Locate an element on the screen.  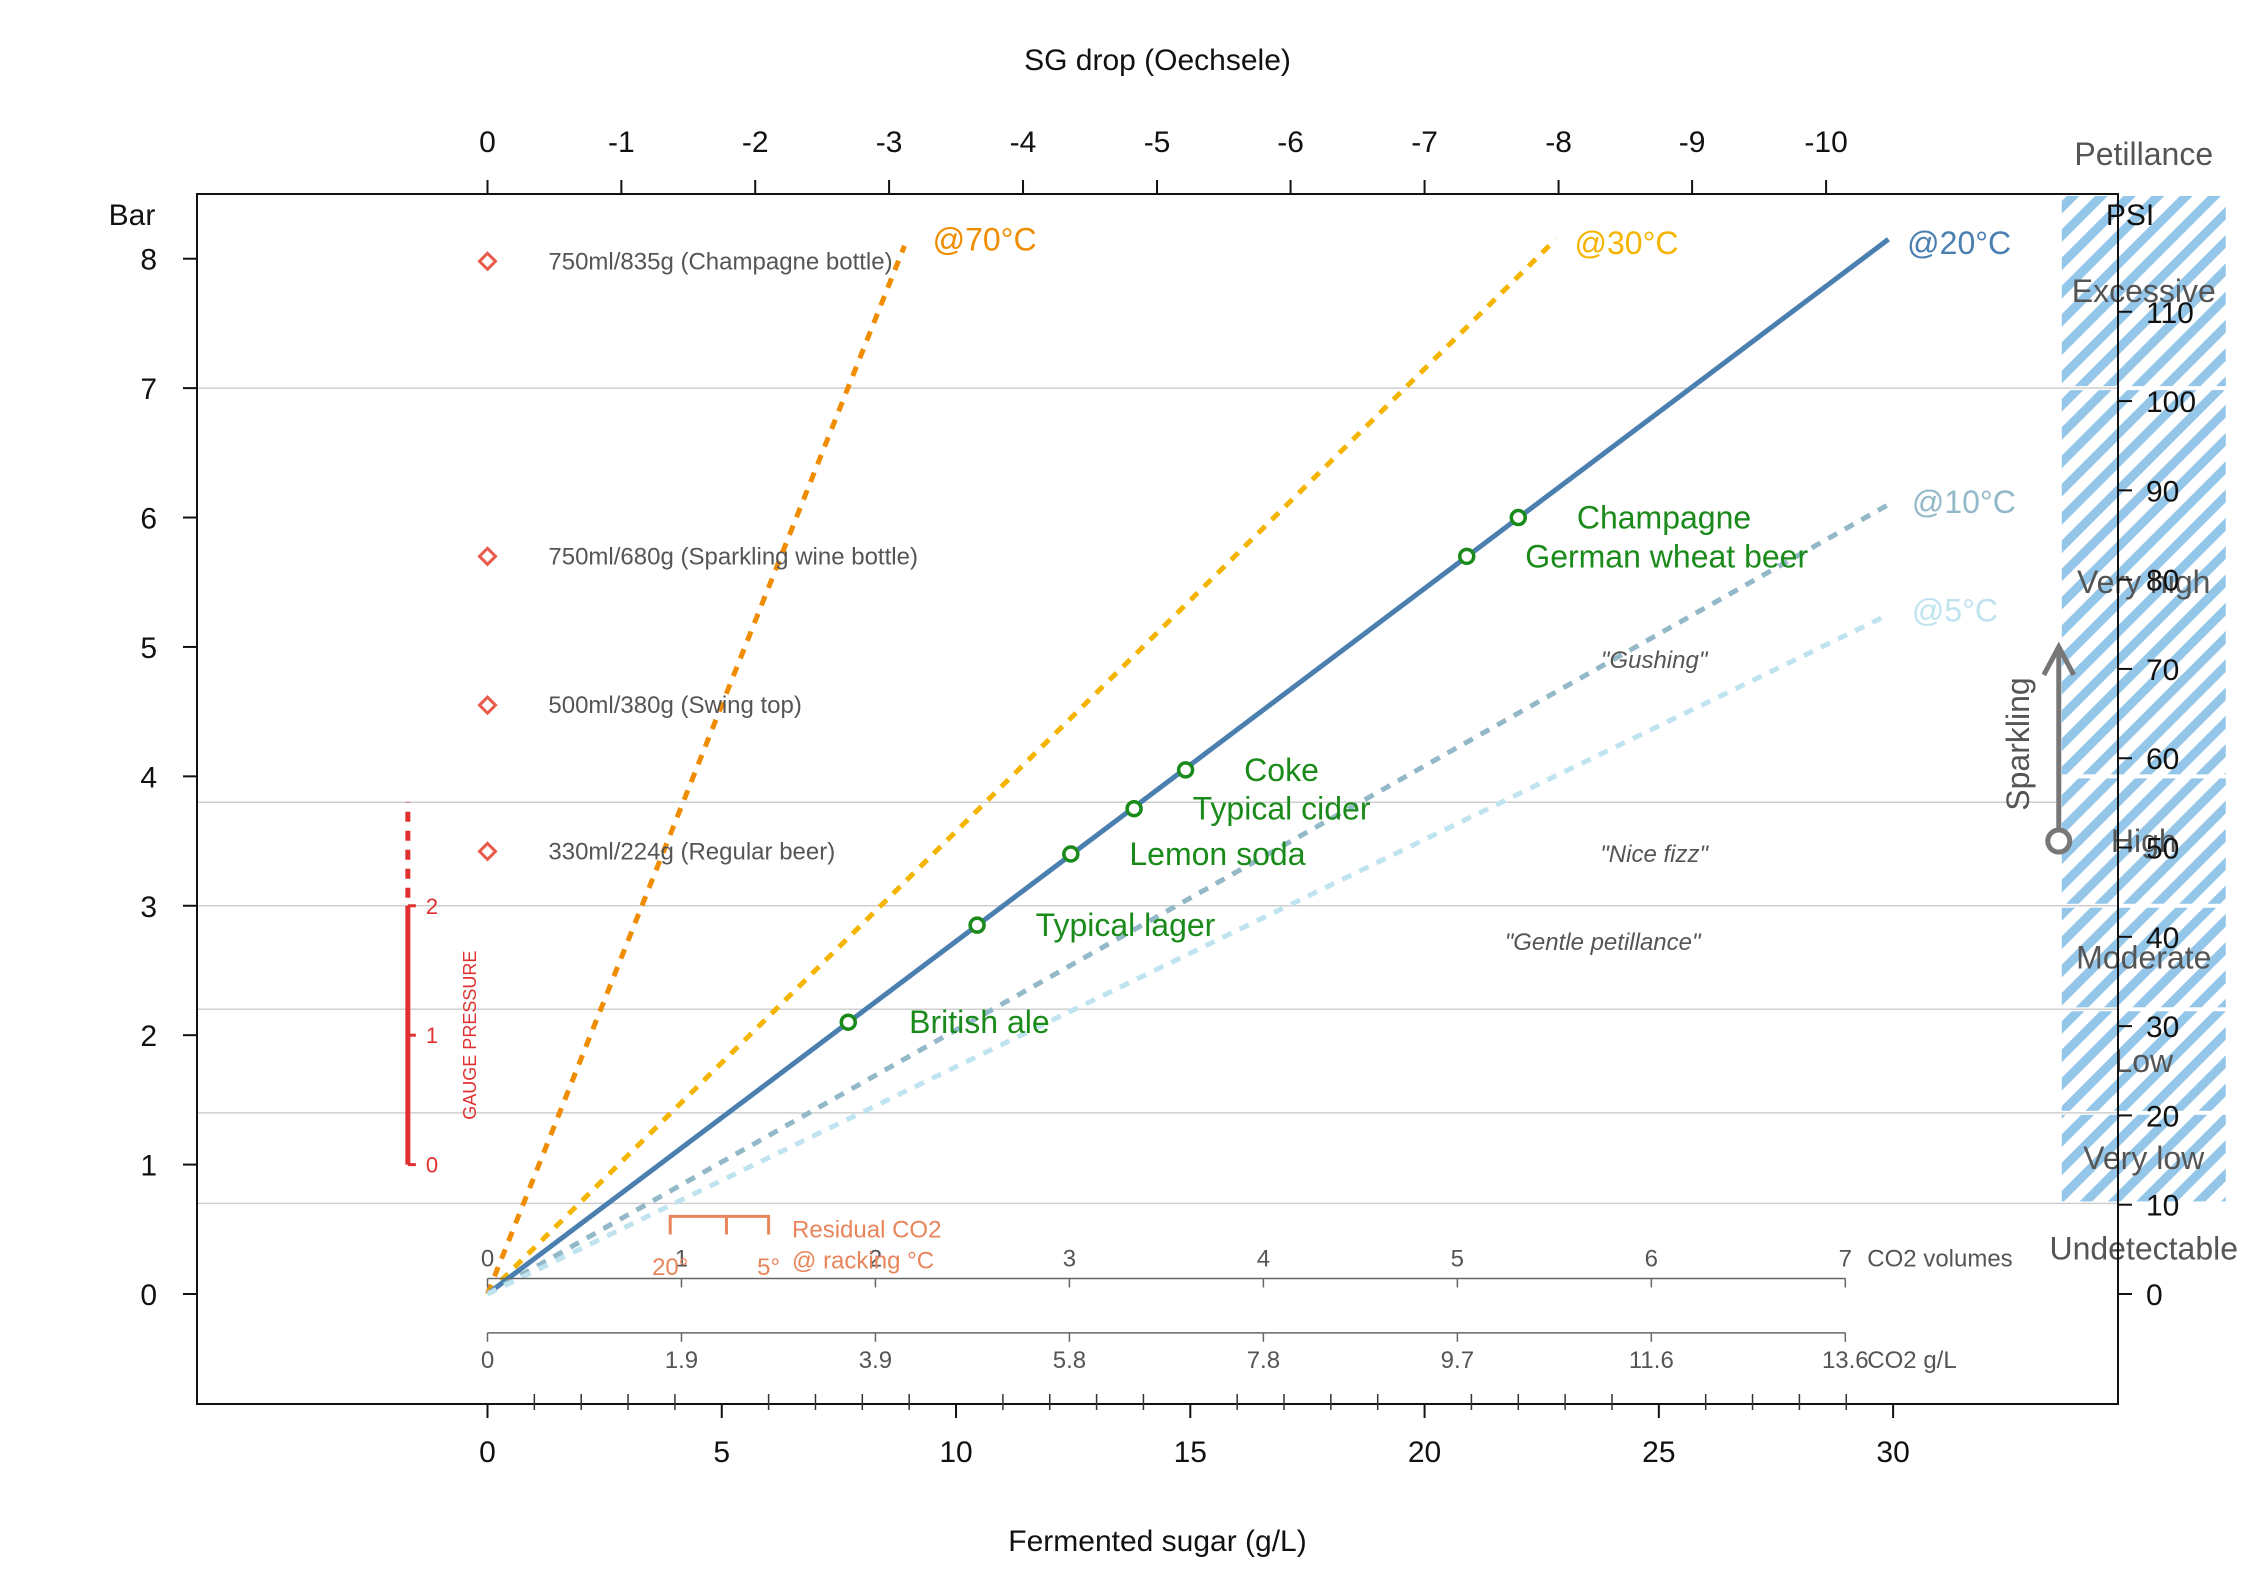
top-tick-label: 0 is located at coordinates (487, 142).